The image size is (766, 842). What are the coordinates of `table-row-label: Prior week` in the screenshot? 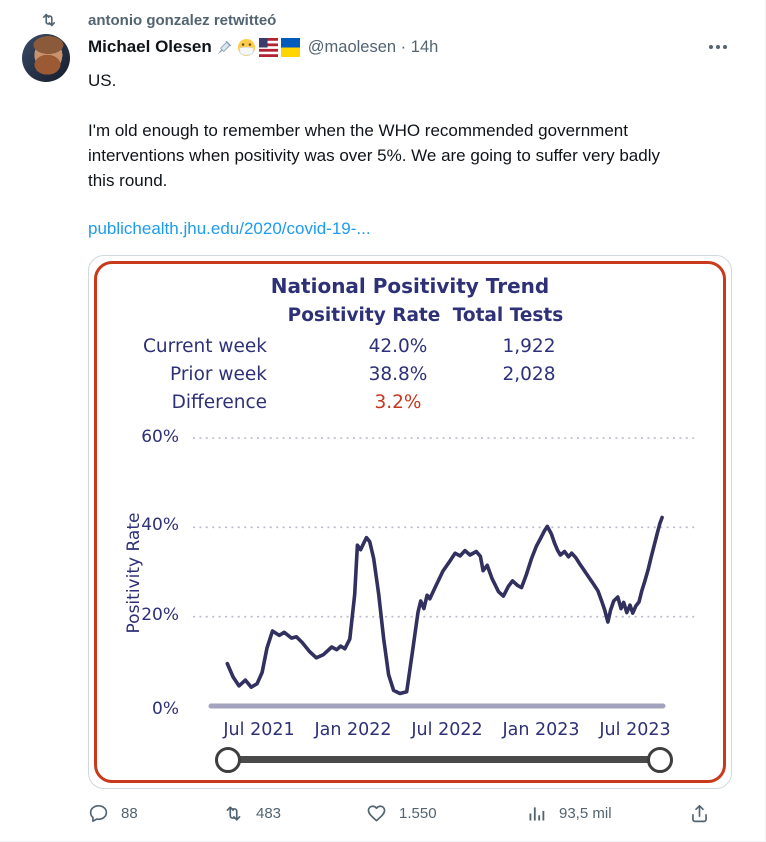 It's located at (218, 374).